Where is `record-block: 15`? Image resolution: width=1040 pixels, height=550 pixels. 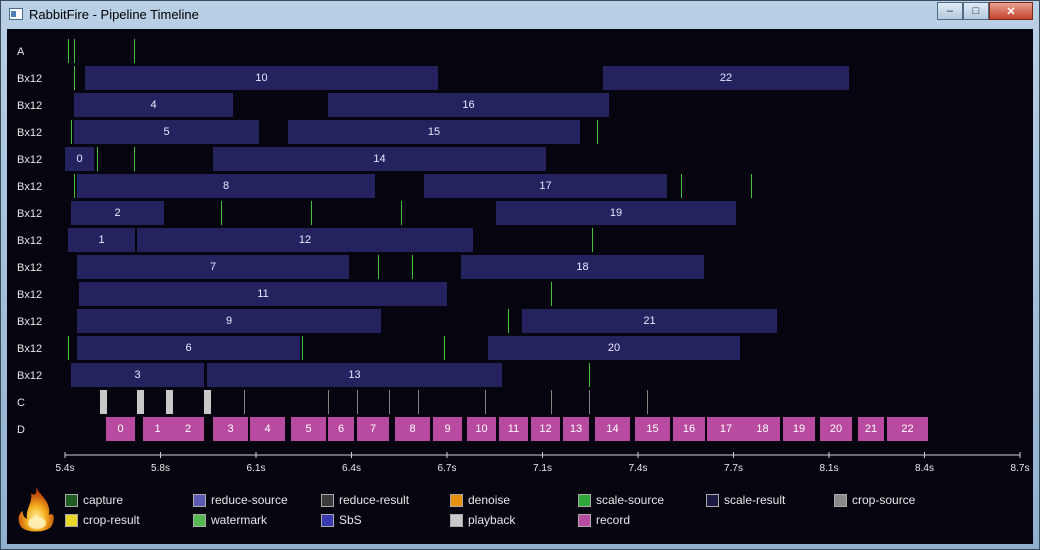
record-block: 15 is located at coordinates (652, 429).